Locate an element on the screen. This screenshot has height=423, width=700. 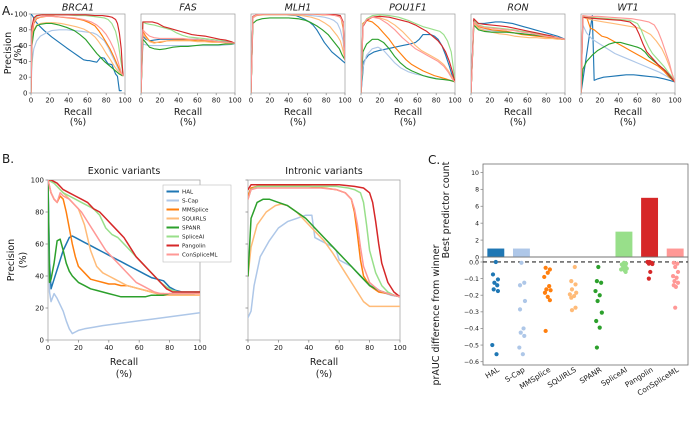
subplot-title: FAS is located at coordinates (187, 8).